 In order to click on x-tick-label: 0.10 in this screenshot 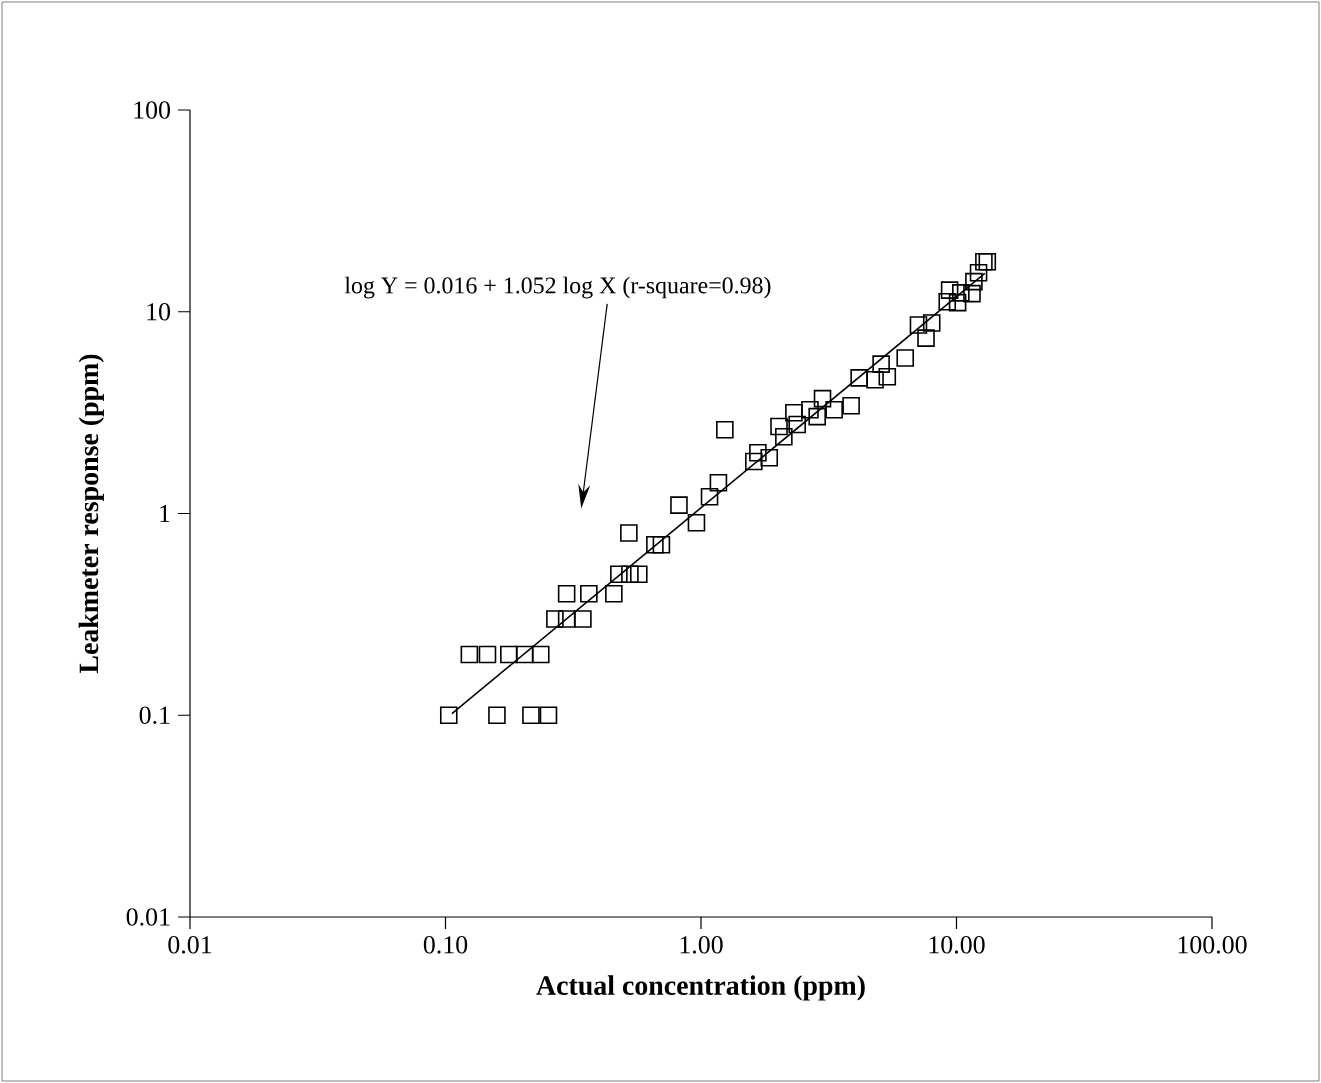, I will do `click(445, 945)`.